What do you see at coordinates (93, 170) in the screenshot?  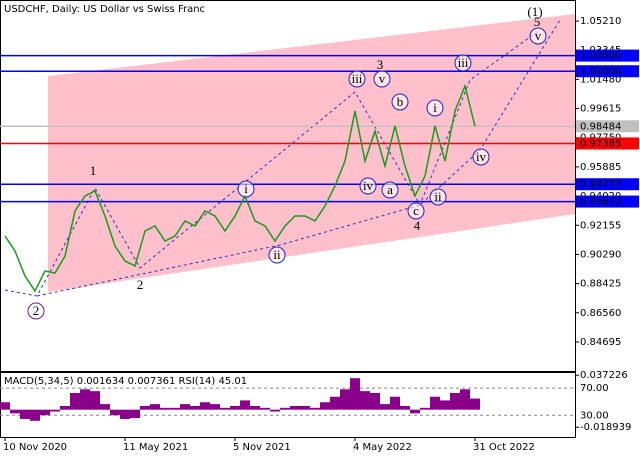 I see `wave-label: 1` at bounding box center [93, 170].